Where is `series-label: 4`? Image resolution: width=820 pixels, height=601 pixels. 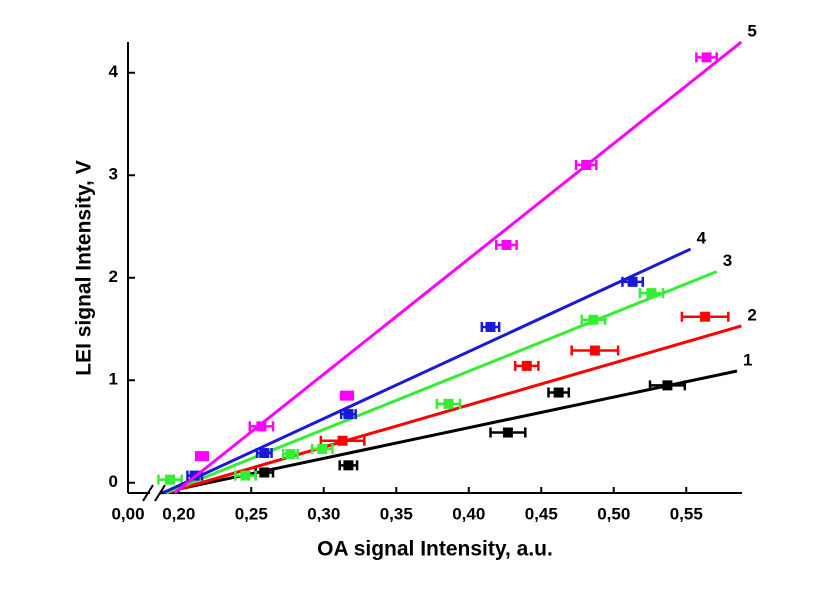
series-label: 4 is located at coordinates (702, 238).